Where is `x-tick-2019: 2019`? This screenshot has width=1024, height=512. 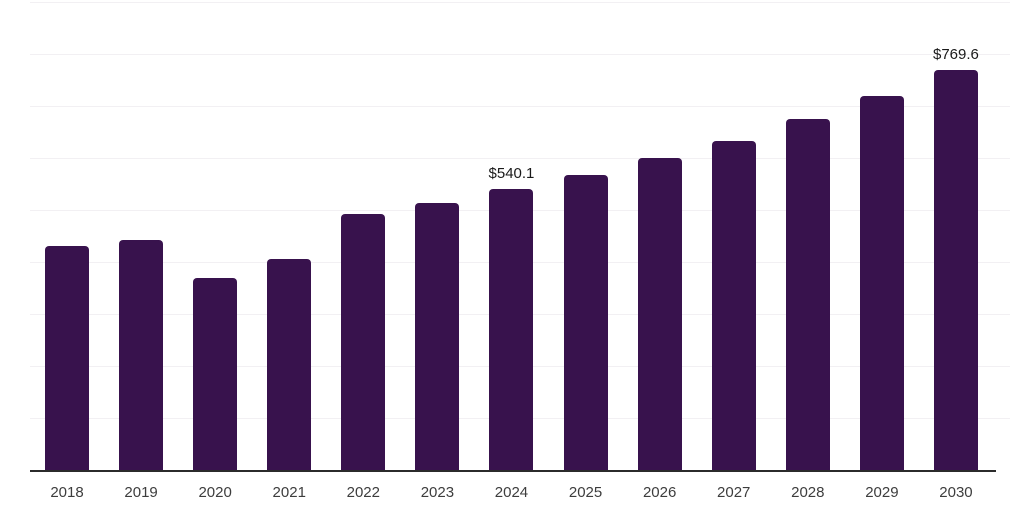 x-tick-2019: 2019 is located at coordinates (141, 492).